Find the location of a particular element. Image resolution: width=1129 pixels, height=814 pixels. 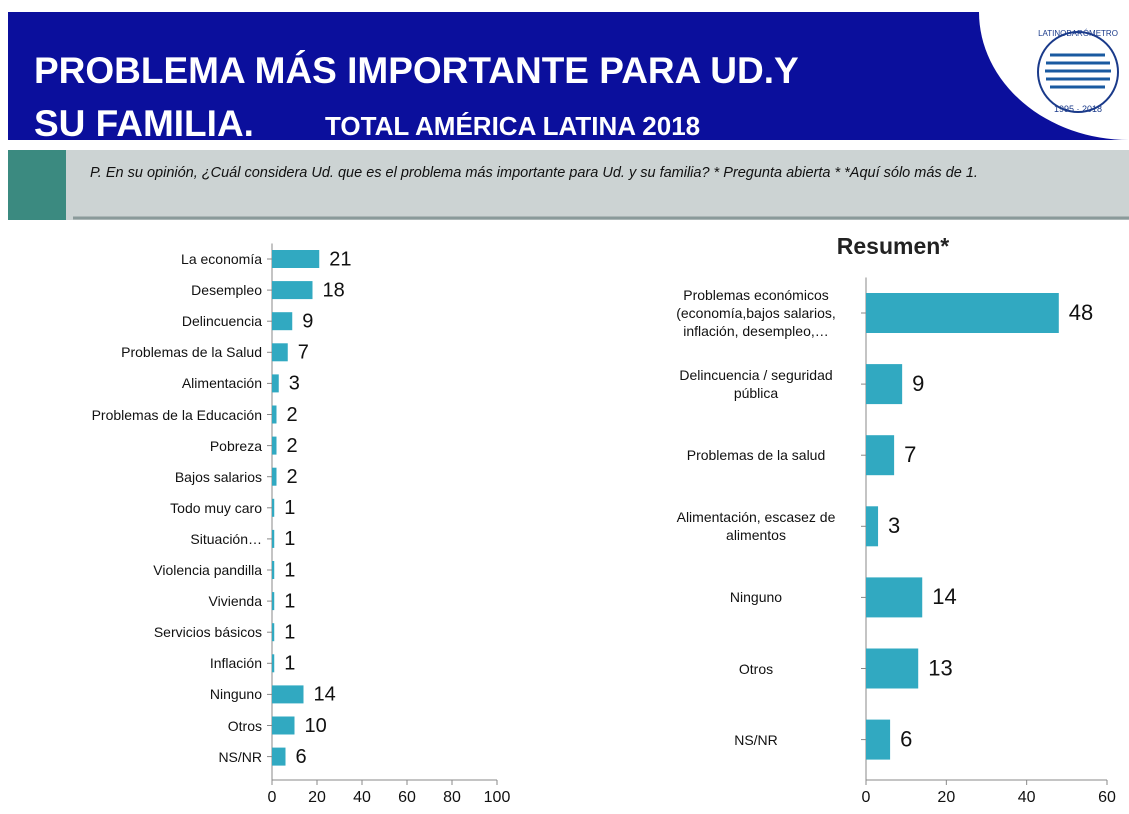

title-line2: SU FAMILIA. is located at coordinates (144, 123).